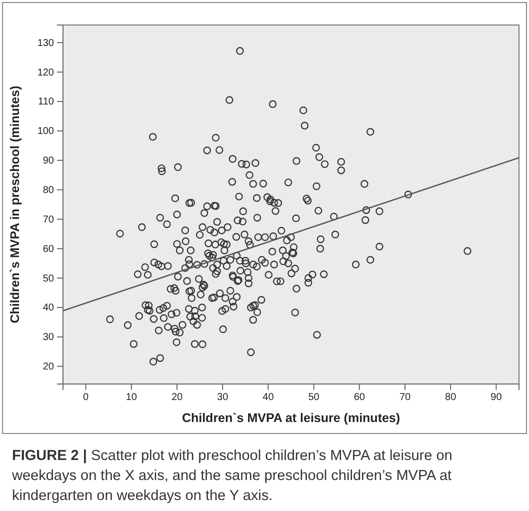  What do you see at coordinates (48, 308) in the screenshot?
I see `y-tick-label: 40` at bounding box center [48, 308].